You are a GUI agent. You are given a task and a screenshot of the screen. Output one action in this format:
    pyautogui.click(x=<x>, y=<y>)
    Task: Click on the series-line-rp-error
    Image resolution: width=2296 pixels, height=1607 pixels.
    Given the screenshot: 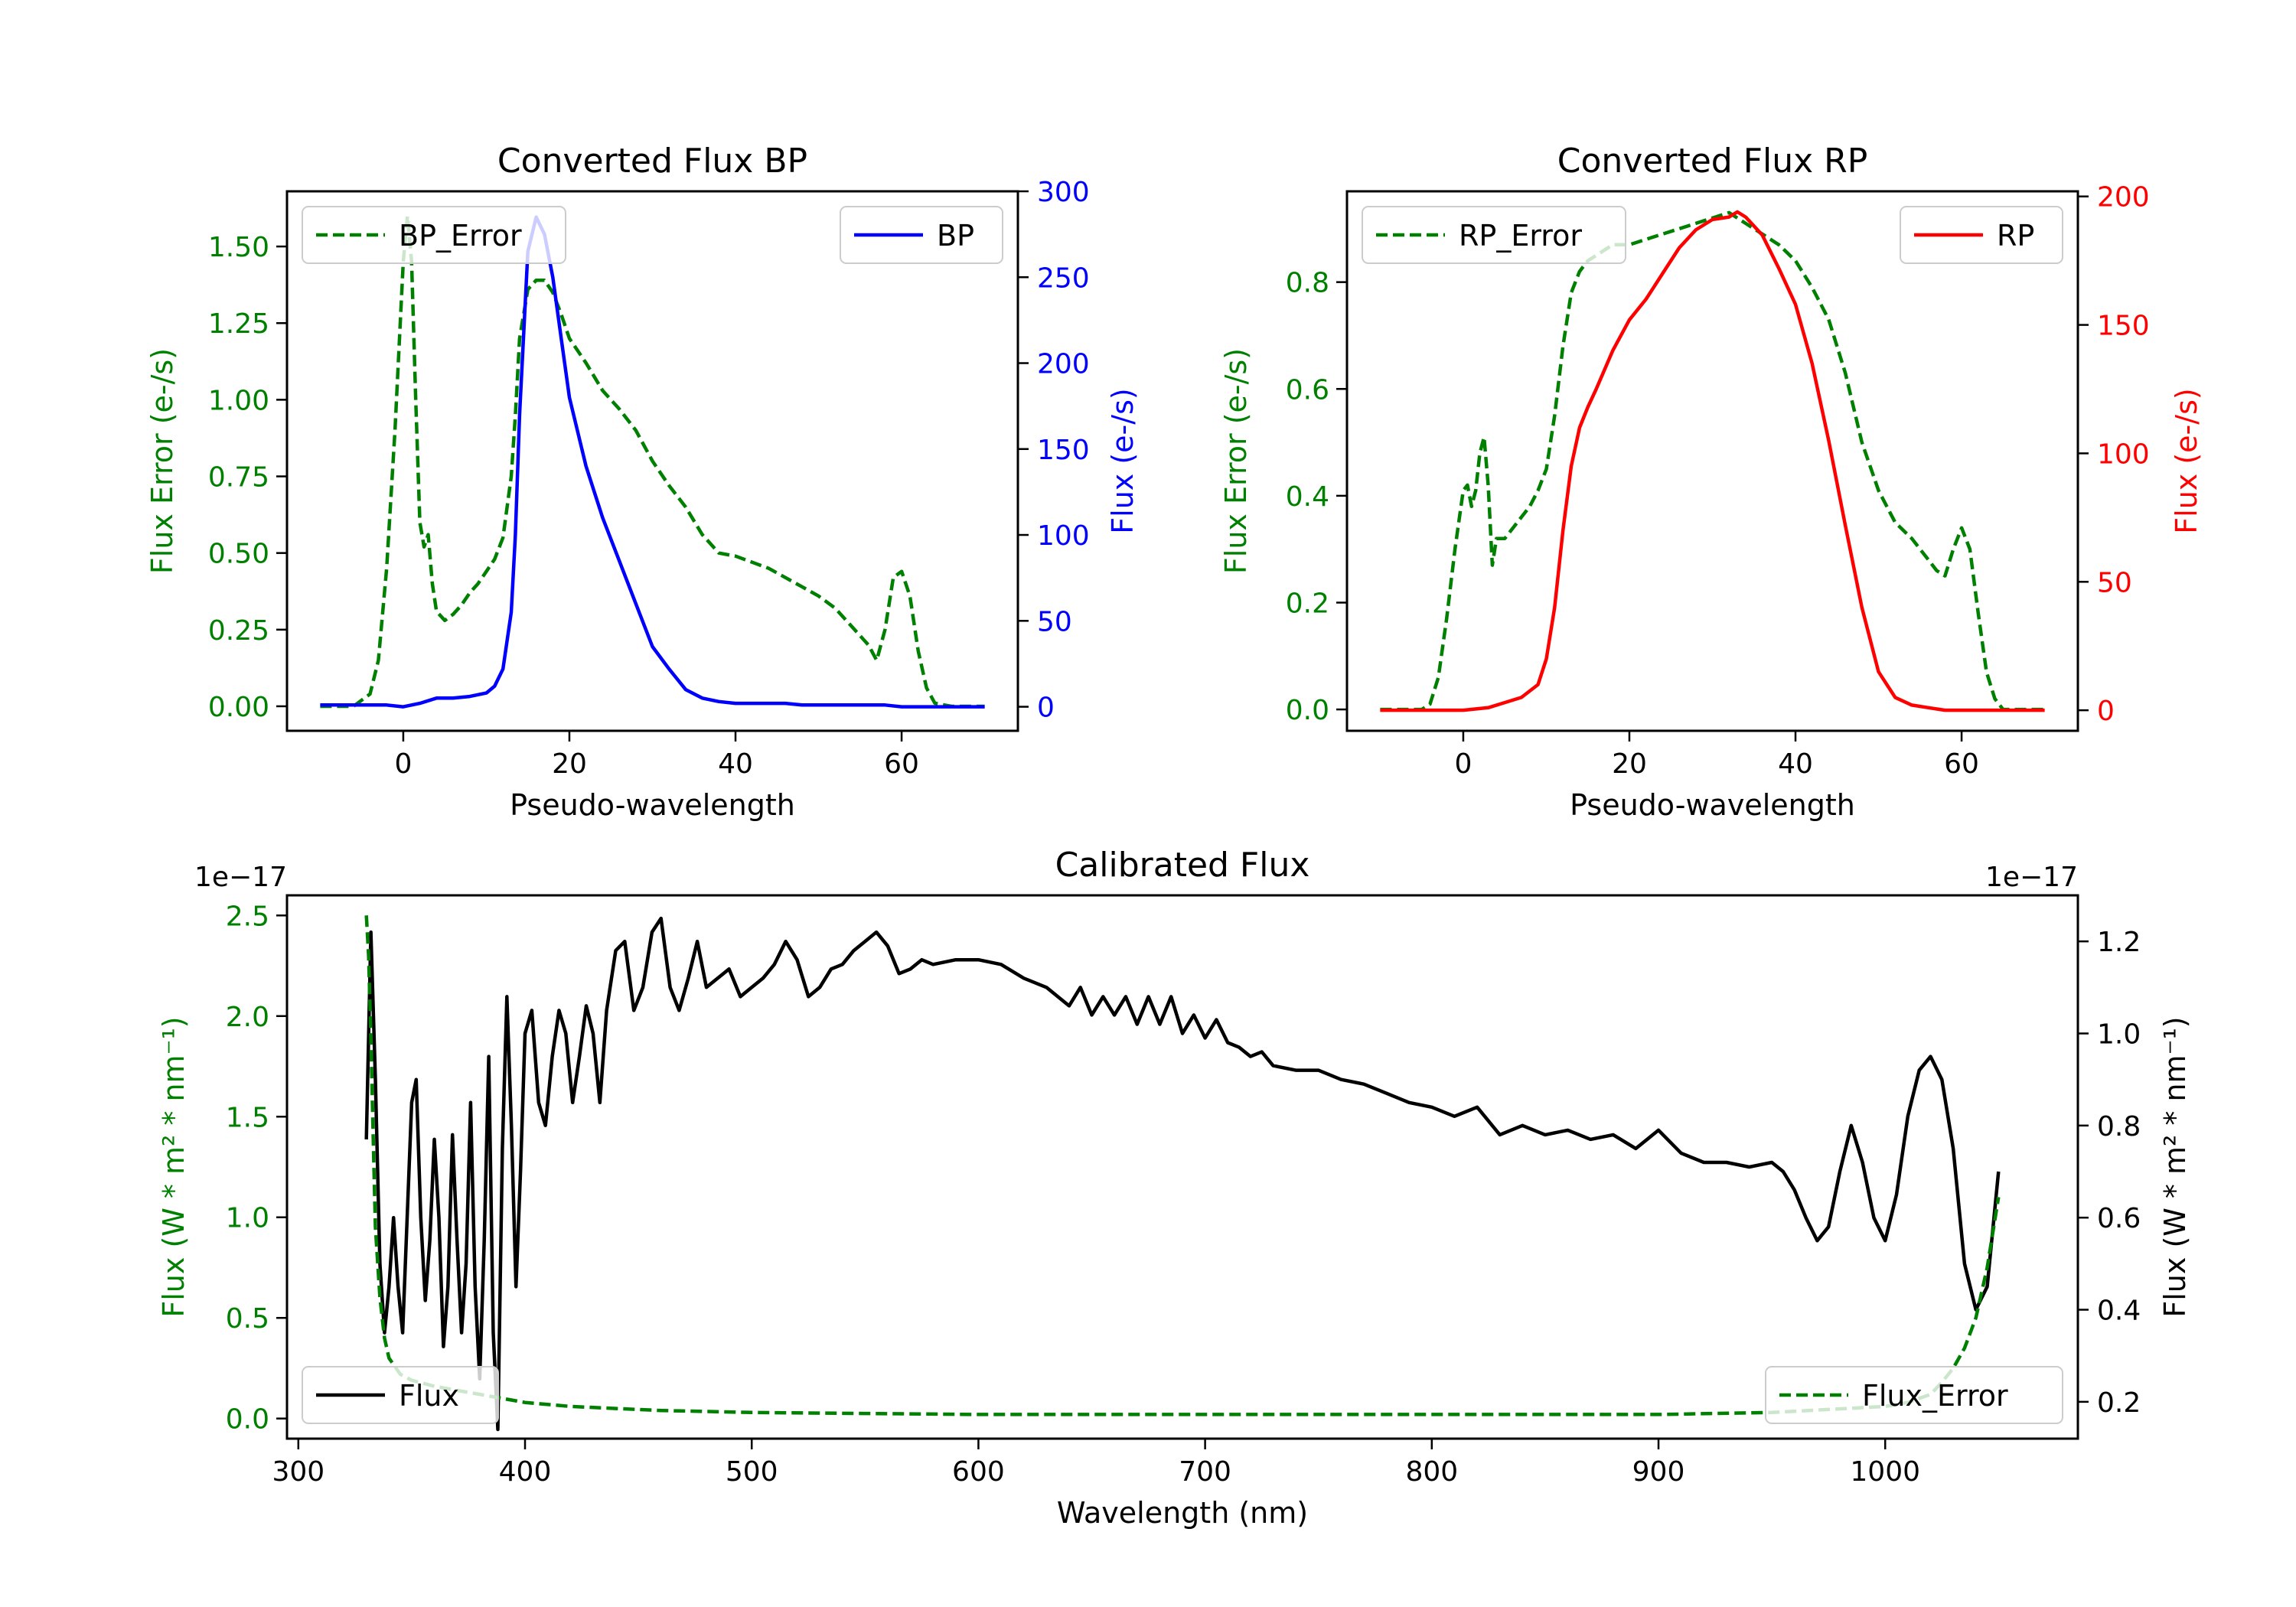 What is the action you would take?
    pyautogui.click(x=1712, y=461)
    